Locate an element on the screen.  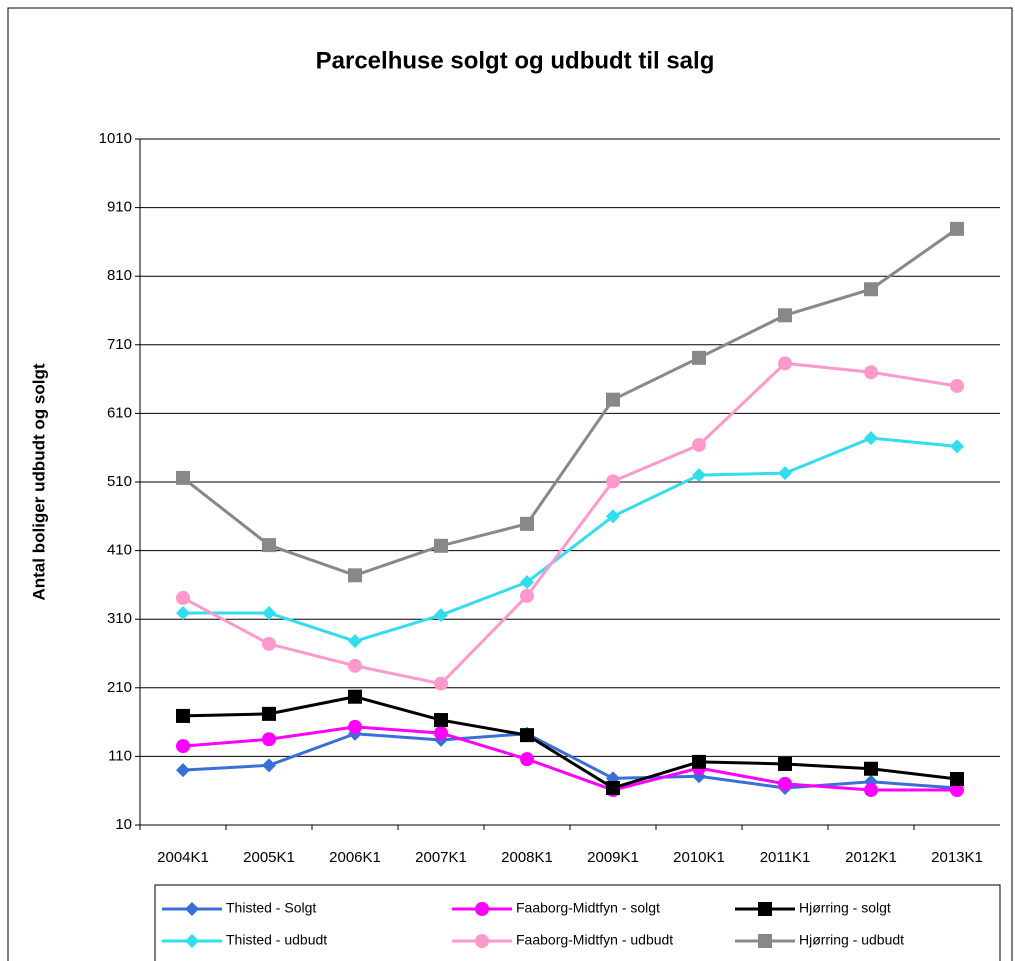
chart-title: Parcelhuse solgt og udbudt til salg is located at coordinates (515, 60).